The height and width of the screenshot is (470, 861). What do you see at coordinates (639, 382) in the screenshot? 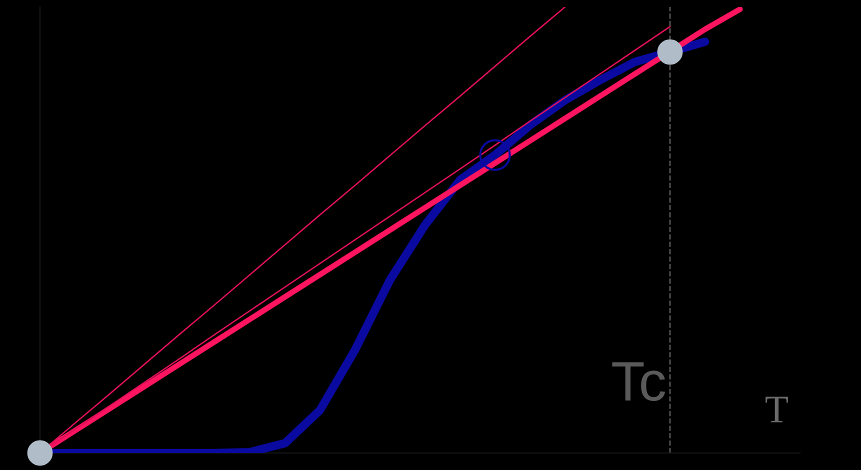
I see `annotation: Tc` at bounding box center [639, 382].